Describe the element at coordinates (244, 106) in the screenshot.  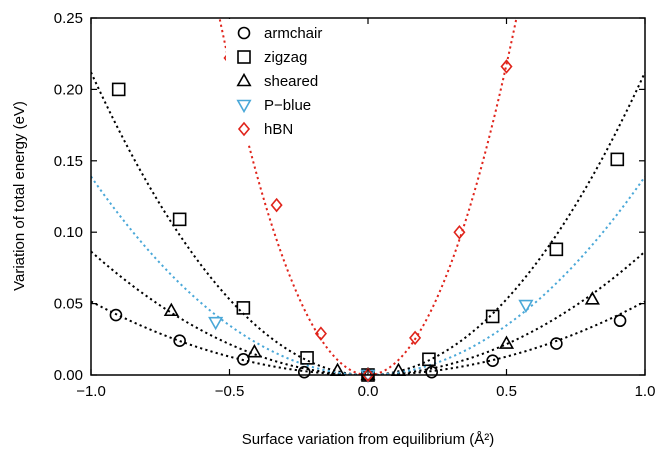
I see `legend-marker-p-blue` at that location.